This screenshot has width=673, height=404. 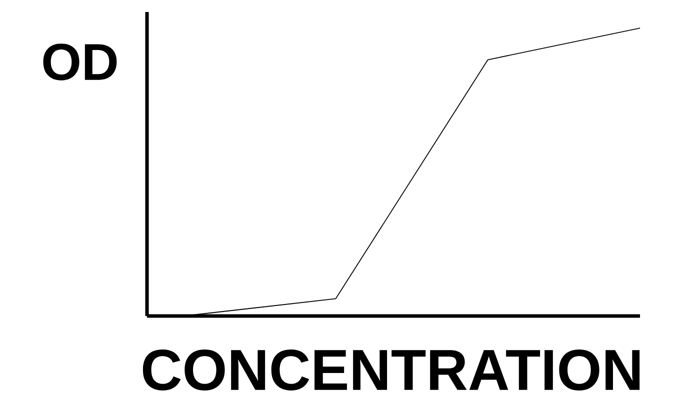 I want to click on y-axis-title: OD, so click(x=80, y=62).